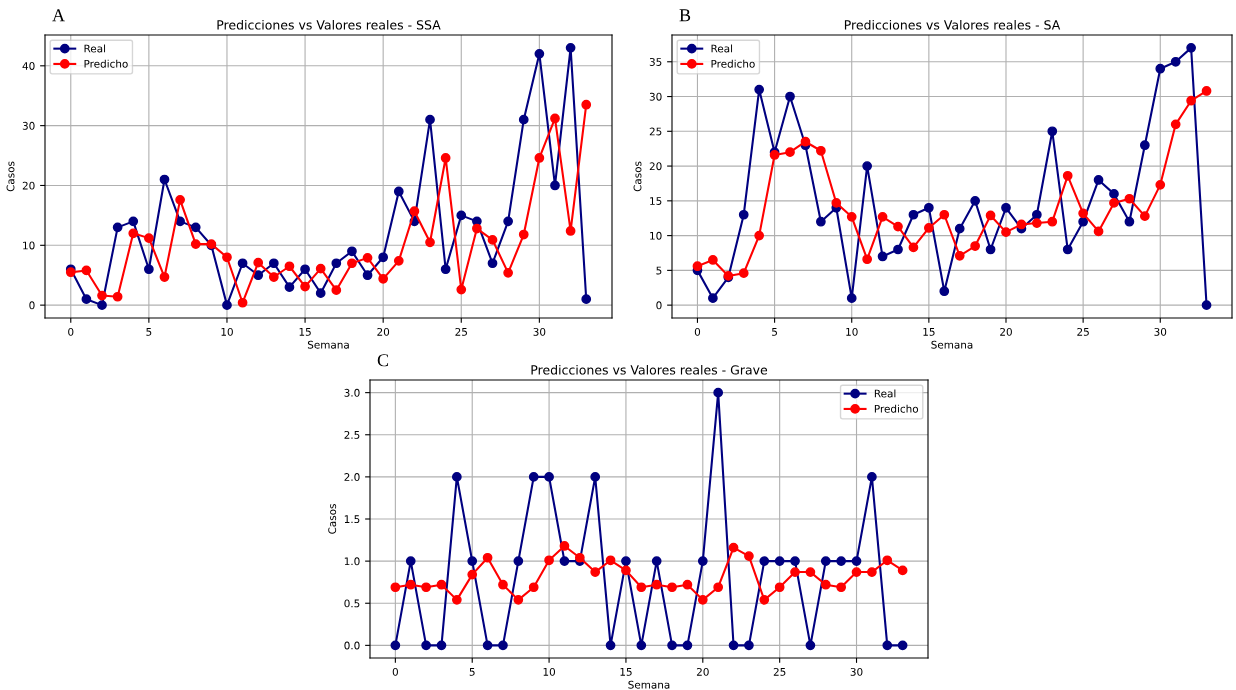 This screenshot has width=1236, height=690. What do you see at coordinates (58, 15) in the screenshot?
I see `text: A` at bounding box center [58, 15].